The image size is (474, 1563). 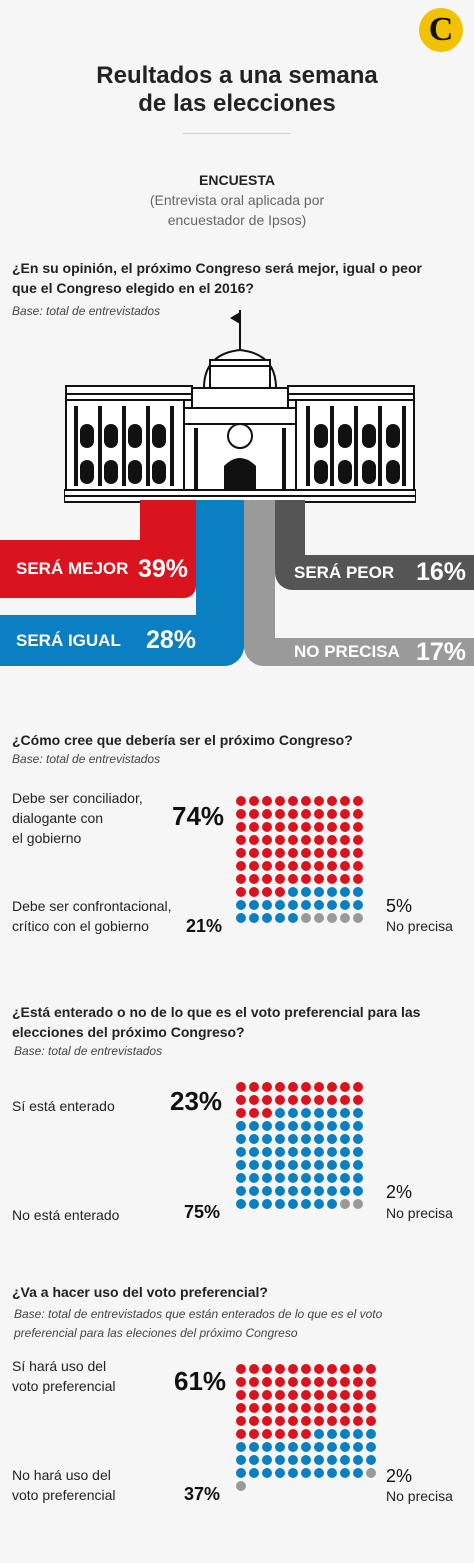 I want to click on igual-label: SERÁ IGUAL 28%, so click(x=105, y=640).